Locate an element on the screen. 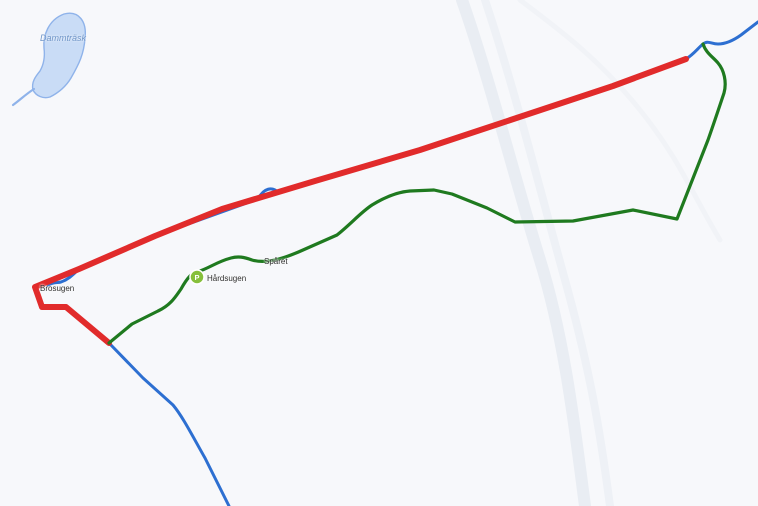 This screenshot has width=758, height=506. svg-text: P is located at coordinates (196, 277).